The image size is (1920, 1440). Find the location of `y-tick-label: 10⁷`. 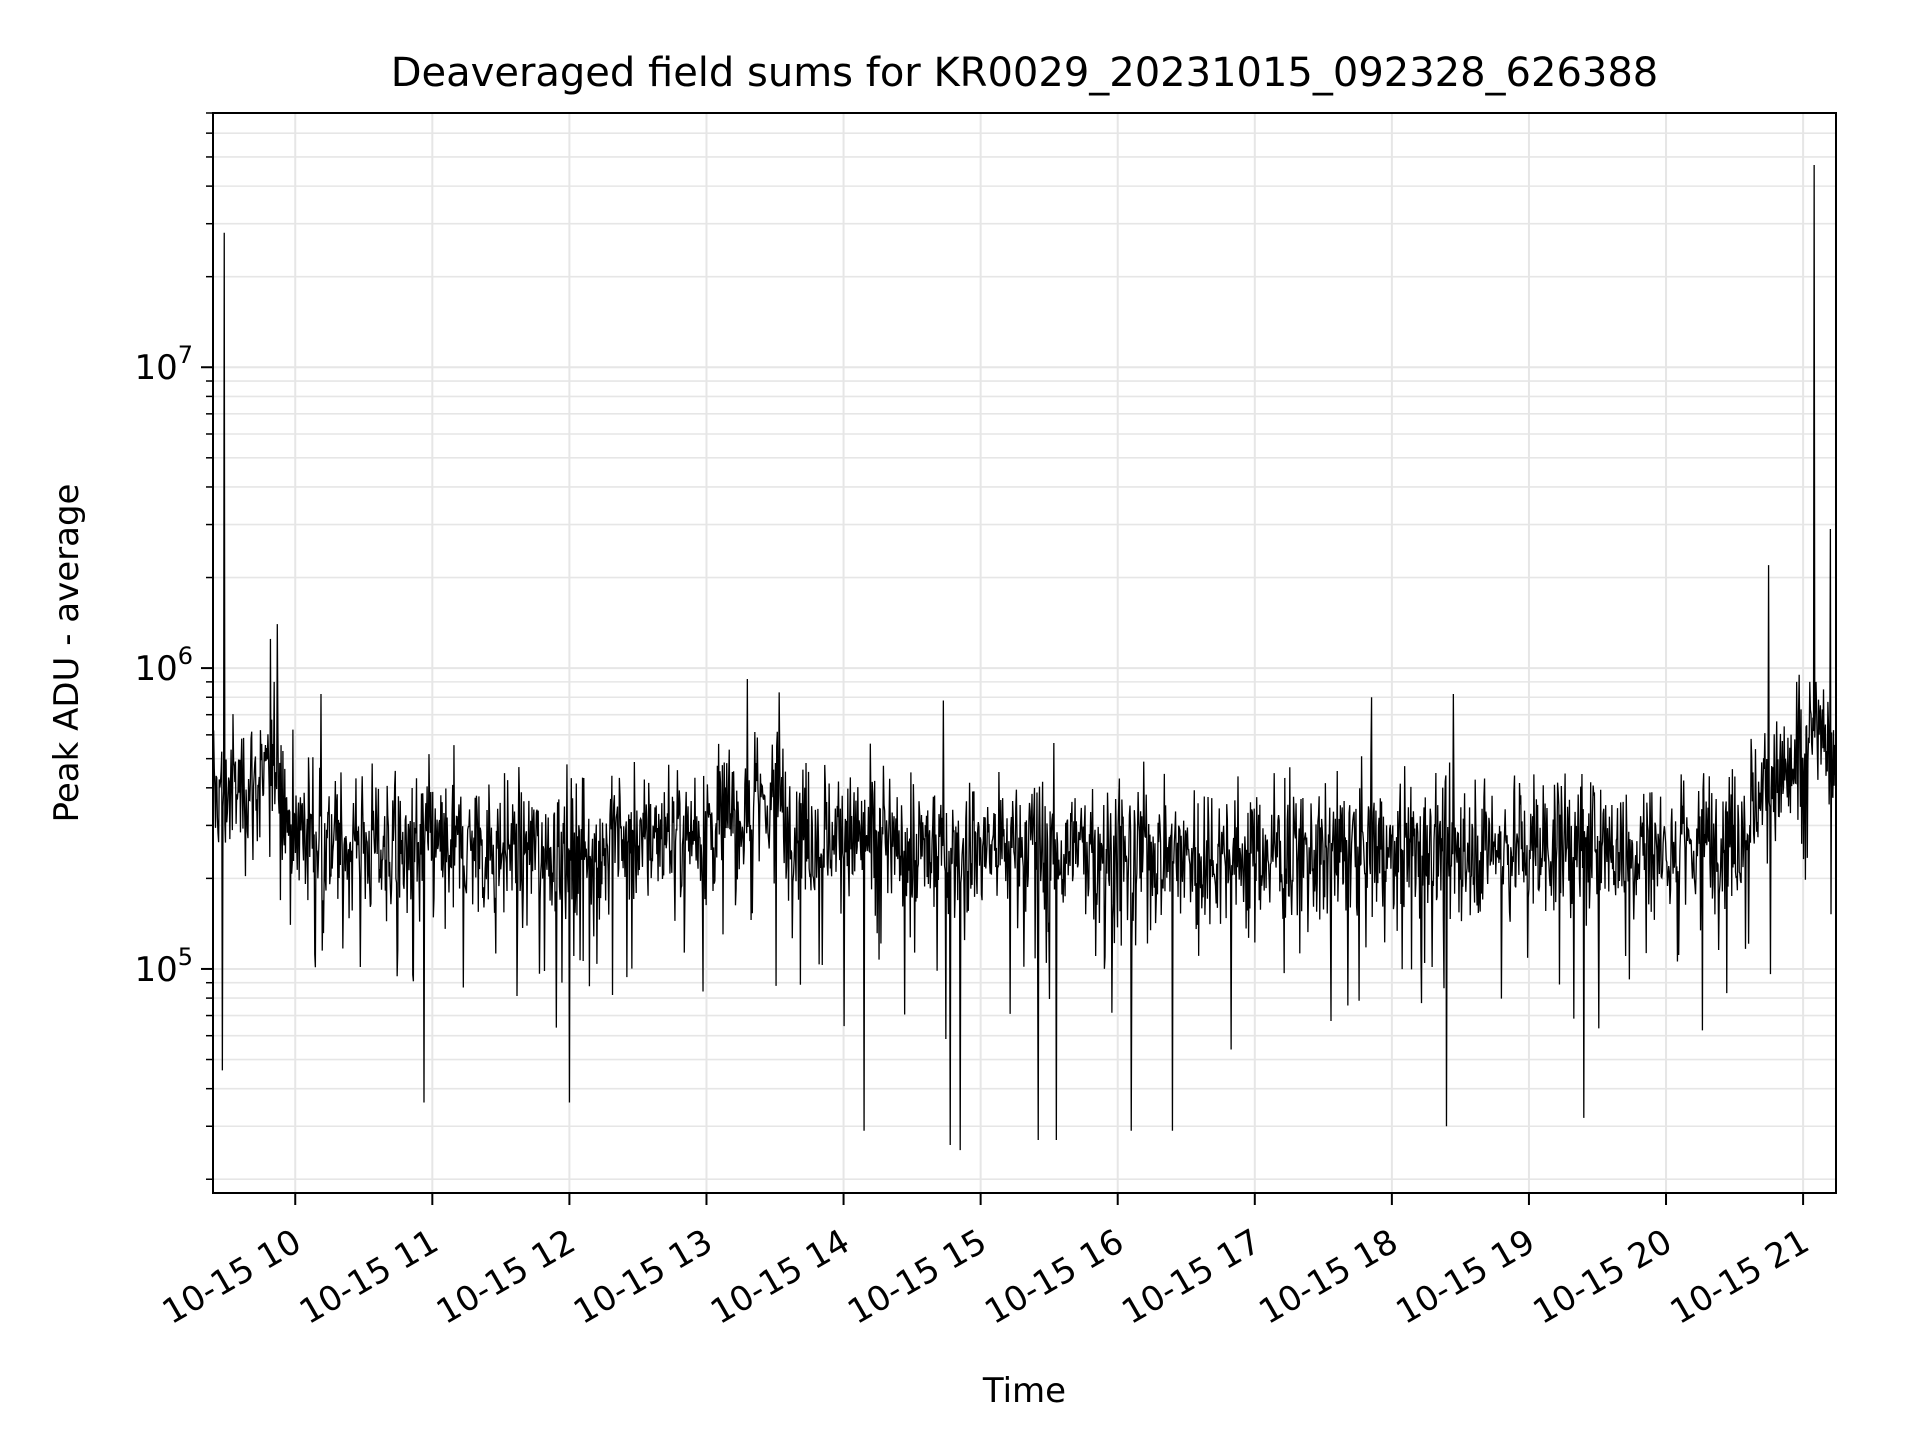

y-tick-label: 10⁷ is located at coordinates (163, 364).